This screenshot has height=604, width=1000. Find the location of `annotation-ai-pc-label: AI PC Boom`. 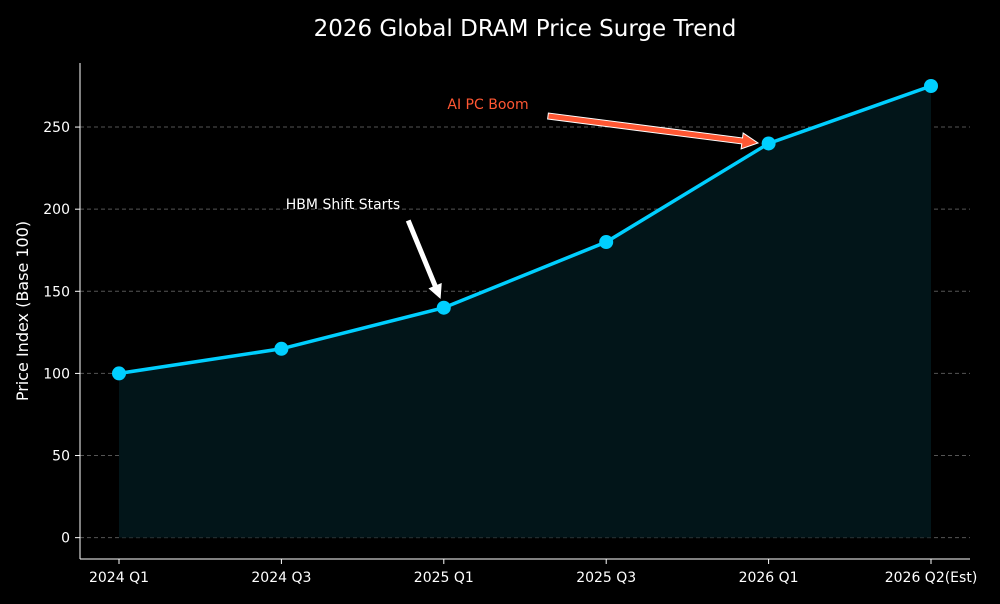

annotation-ai-pc-label: AI PC Boom is located at coordinates (487, 105).